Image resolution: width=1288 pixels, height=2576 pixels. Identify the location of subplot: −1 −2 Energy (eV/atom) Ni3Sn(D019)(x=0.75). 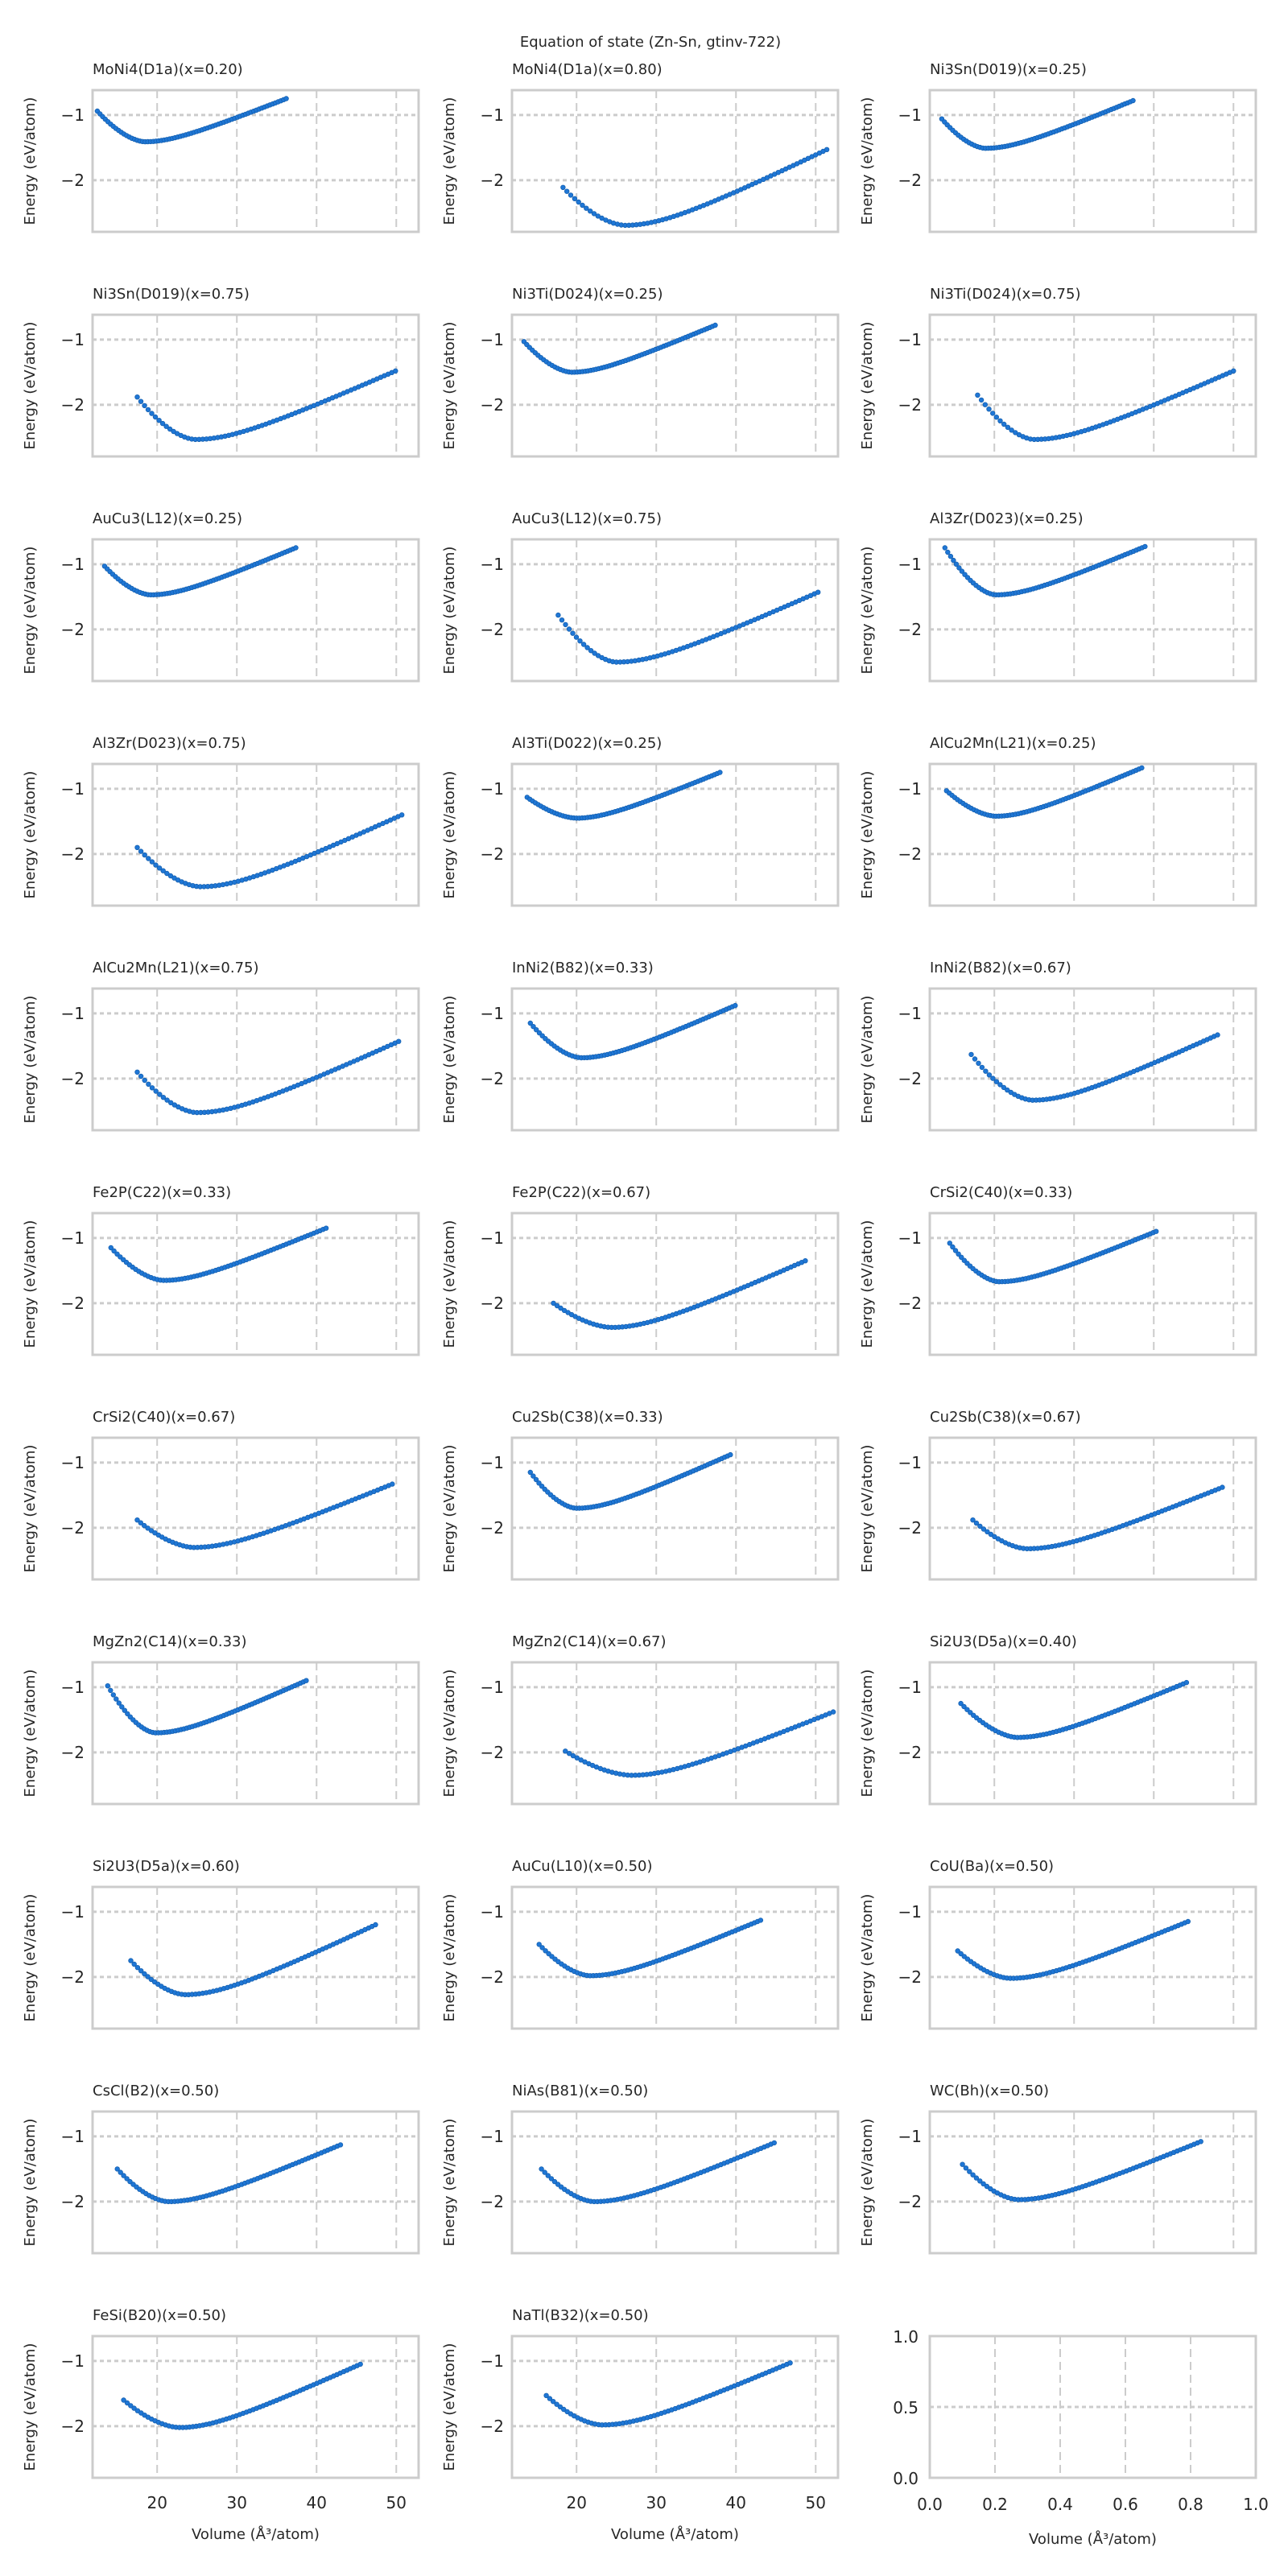
(221, 372).